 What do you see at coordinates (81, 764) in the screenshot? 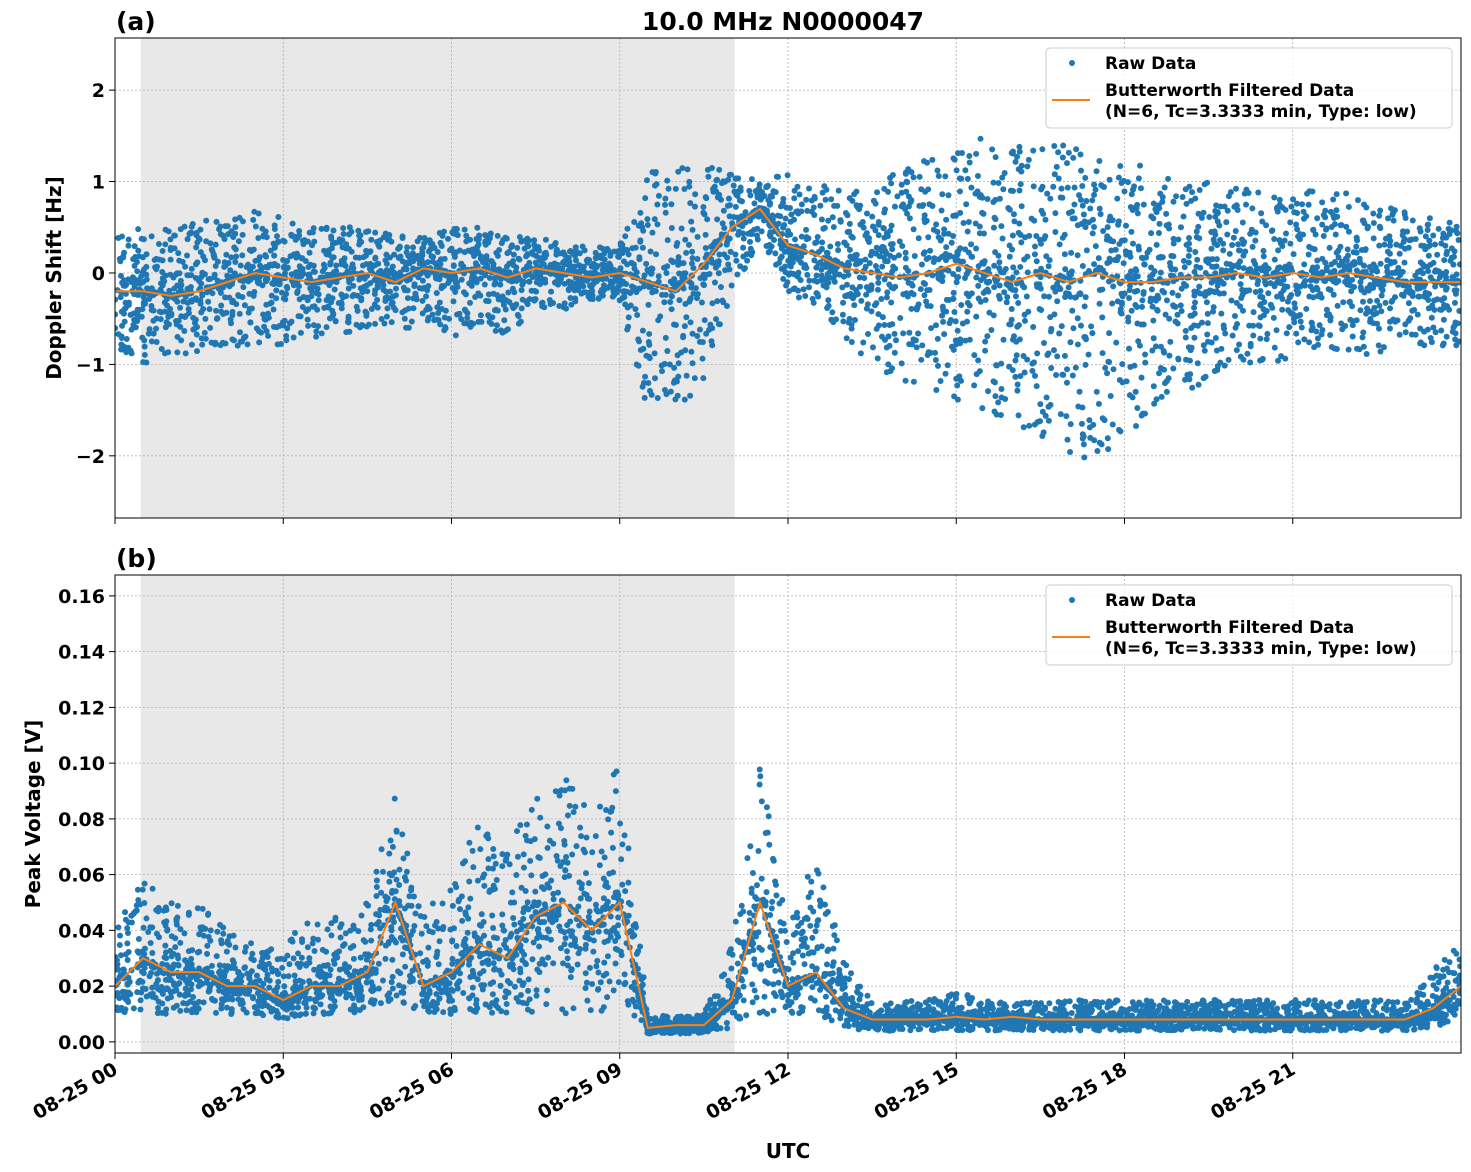
I see `y-tick-label: 0.10` at bounding box center [81, 764].